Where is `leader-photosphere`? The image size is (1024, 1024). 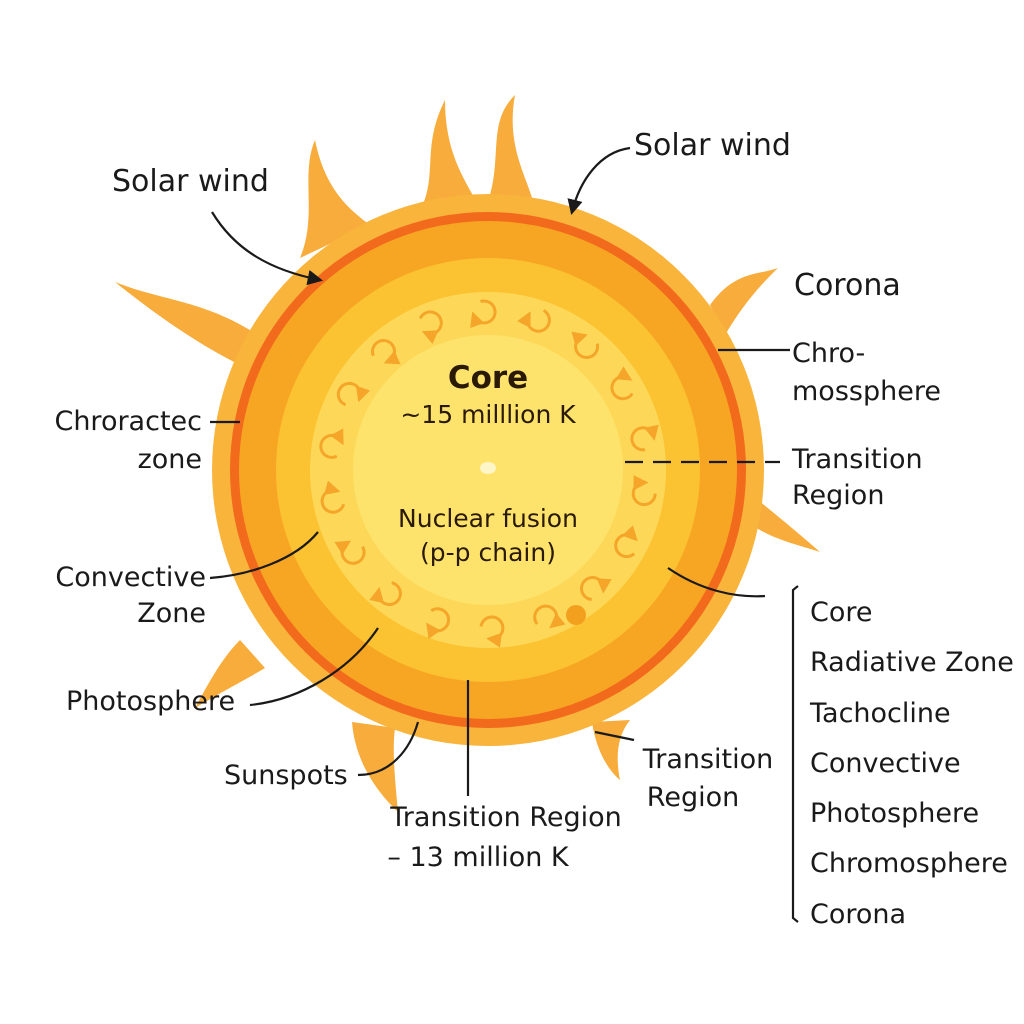 leader-photosphere is located at coordinates (314, 667).